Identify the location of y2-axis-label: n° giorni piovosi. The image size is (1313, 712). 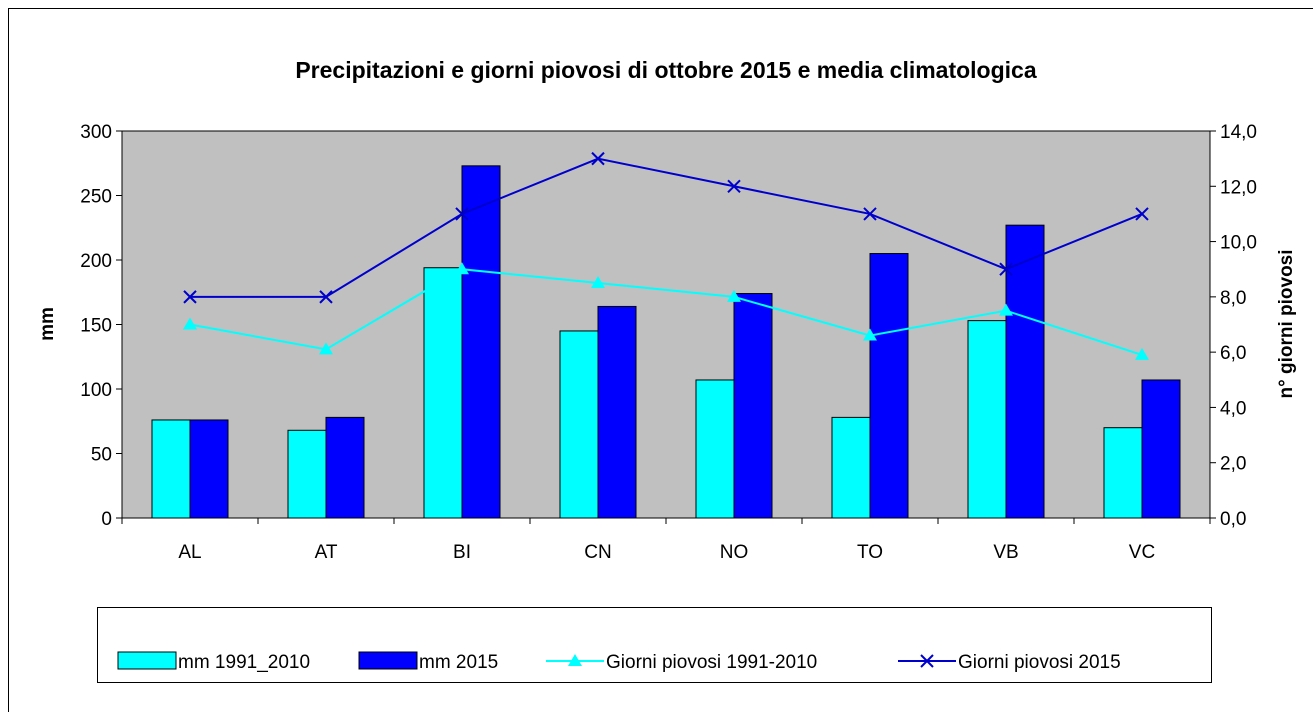
(1286, 323).